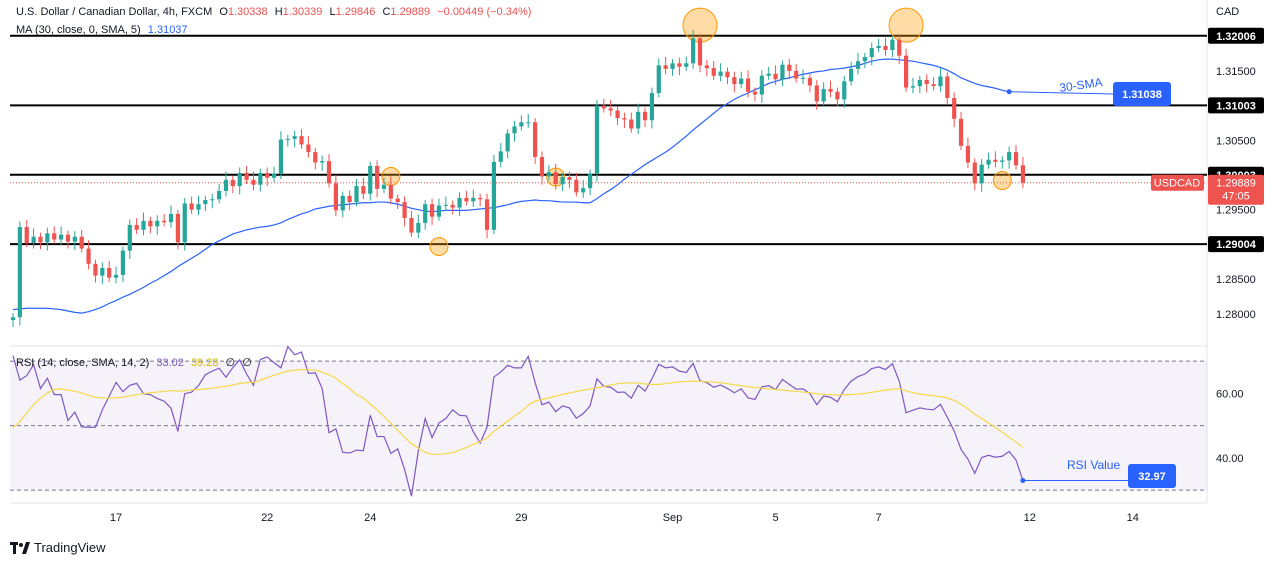 This screenshot has height=566, width=1274. Describe the element at coordinates (58, 547) in the screenshot. I see `tradingview-logo: TradingView` at that location.